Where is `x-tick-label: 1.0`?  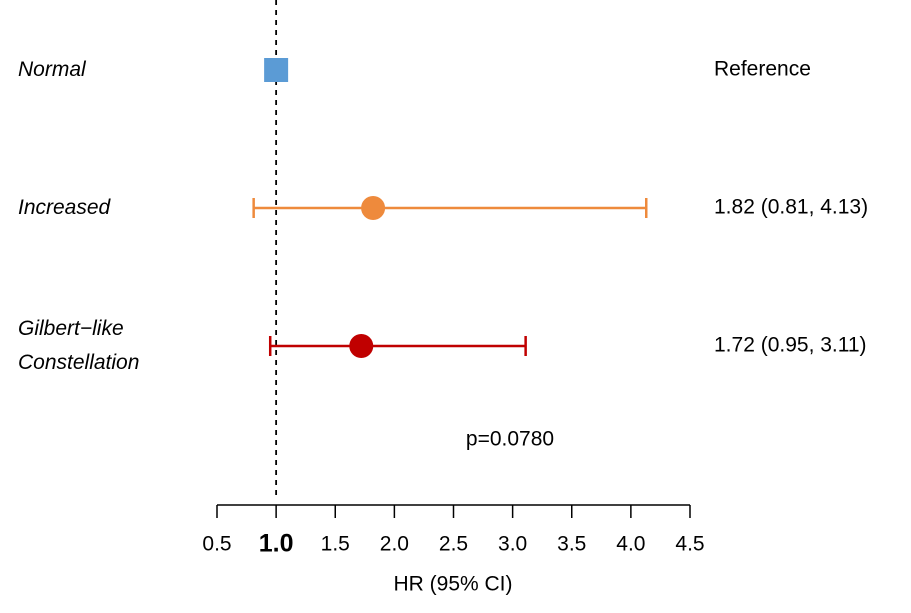 x-tick-label: 1.0 is located at coordinates (276, 544).